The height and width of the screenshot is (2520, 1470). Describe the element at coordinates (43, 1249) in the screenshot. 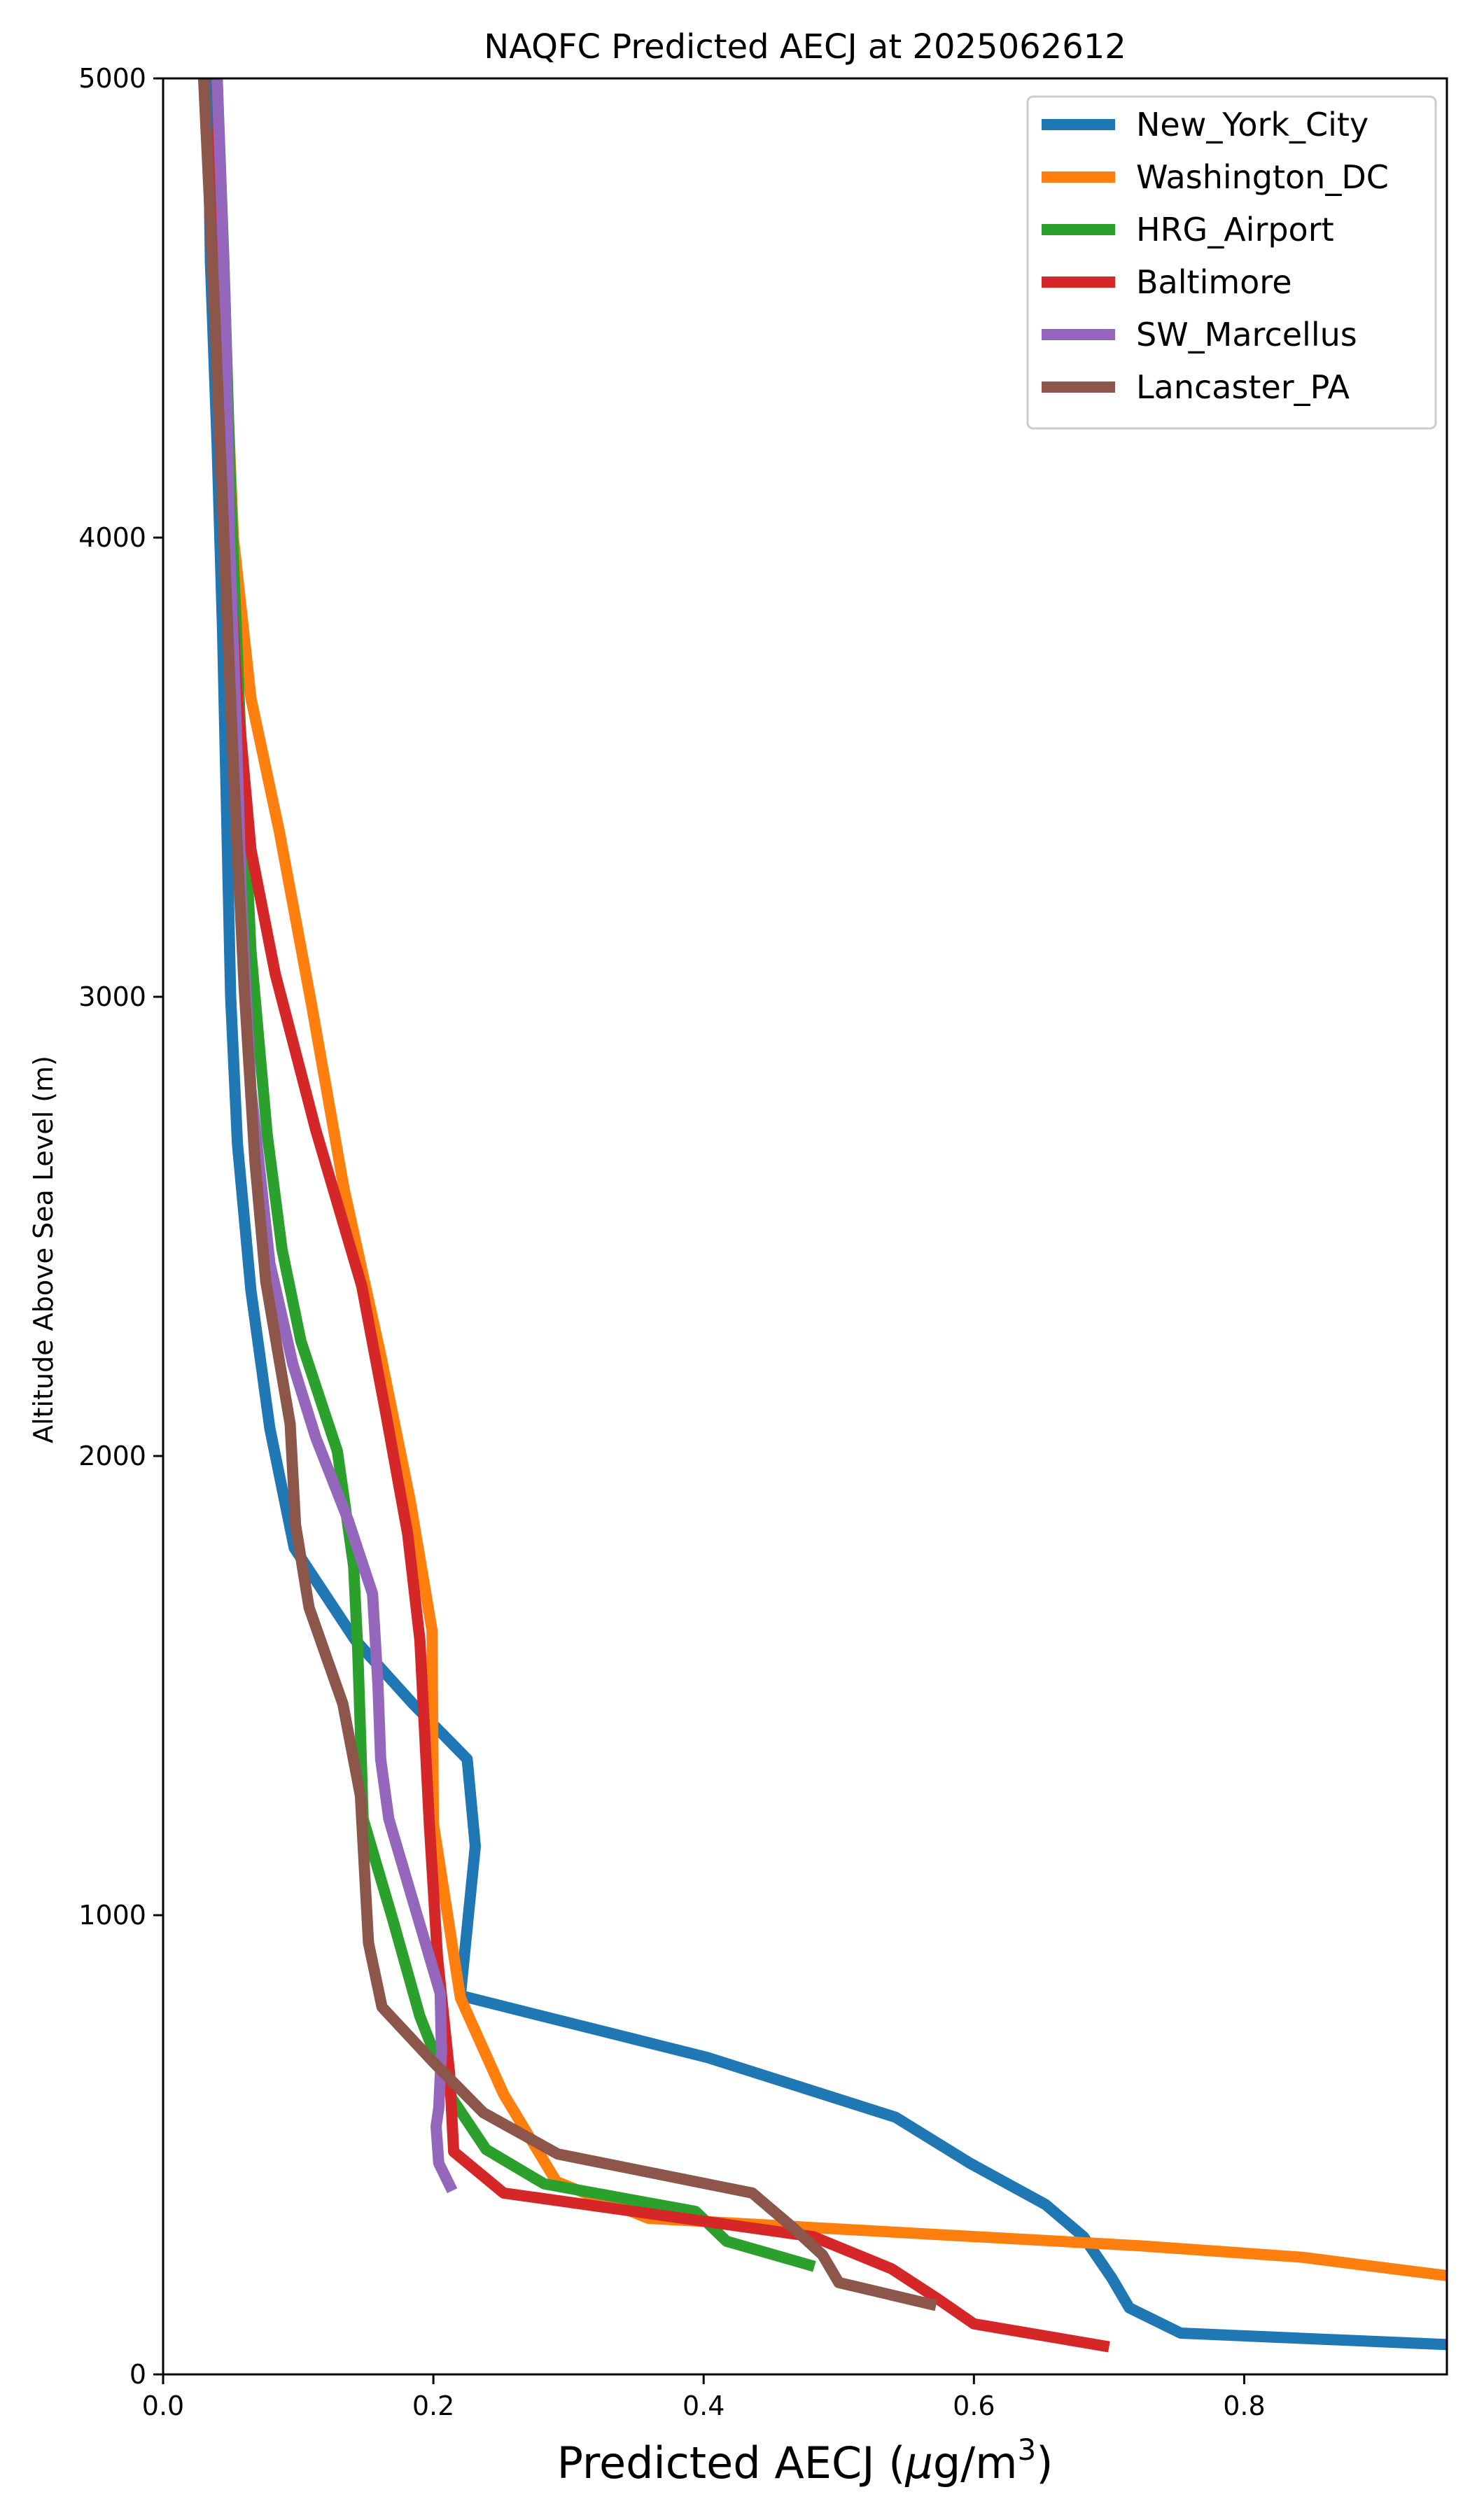

I see `y-axis-title: Altitude Above Sea Level (m)` at that location.